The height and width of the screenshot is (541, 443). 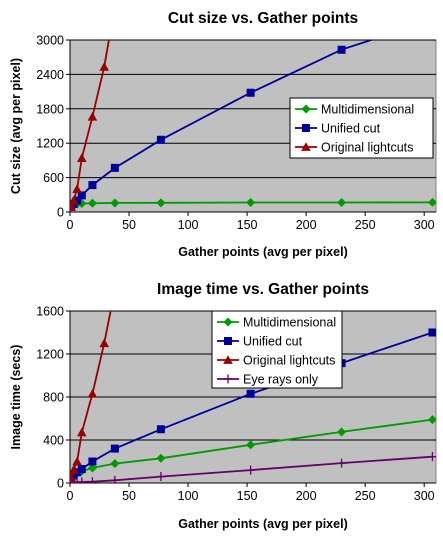 I want to click on y-tick-label: 3000, so click(x=50, y=41).